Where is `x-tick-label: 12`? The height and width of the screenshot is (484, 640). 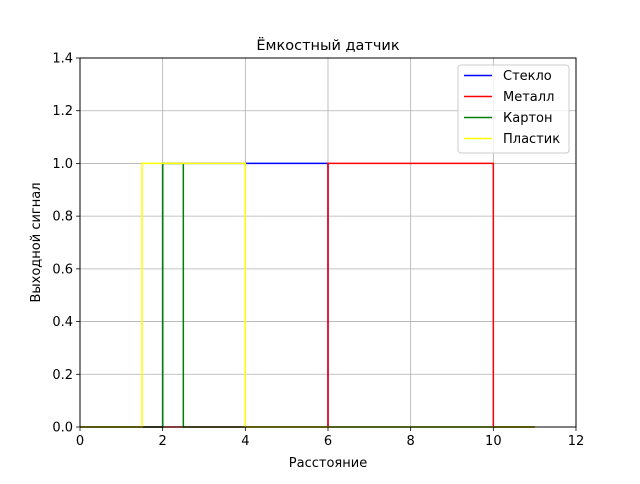
x-tick-label: 12 is located at coordinates (576, 441).